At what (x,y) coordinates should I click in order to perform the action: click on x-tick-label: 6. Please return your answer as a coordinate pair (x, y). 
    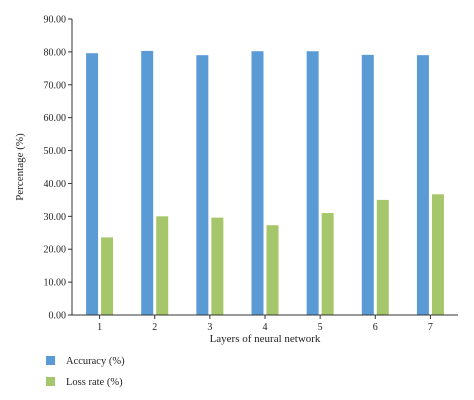
    Looking at the image, I should click on (375, 327).